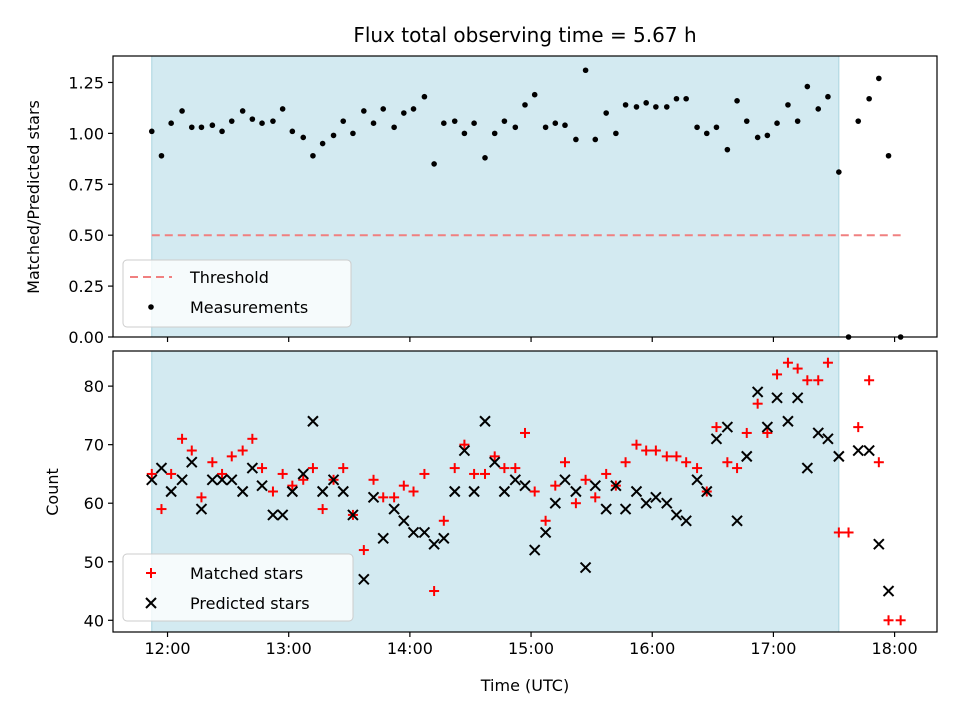 Image resolution: width=960 pixels, height=720 pixels. I want to click on xtick-label-0: 12:00, so click(167, 648).